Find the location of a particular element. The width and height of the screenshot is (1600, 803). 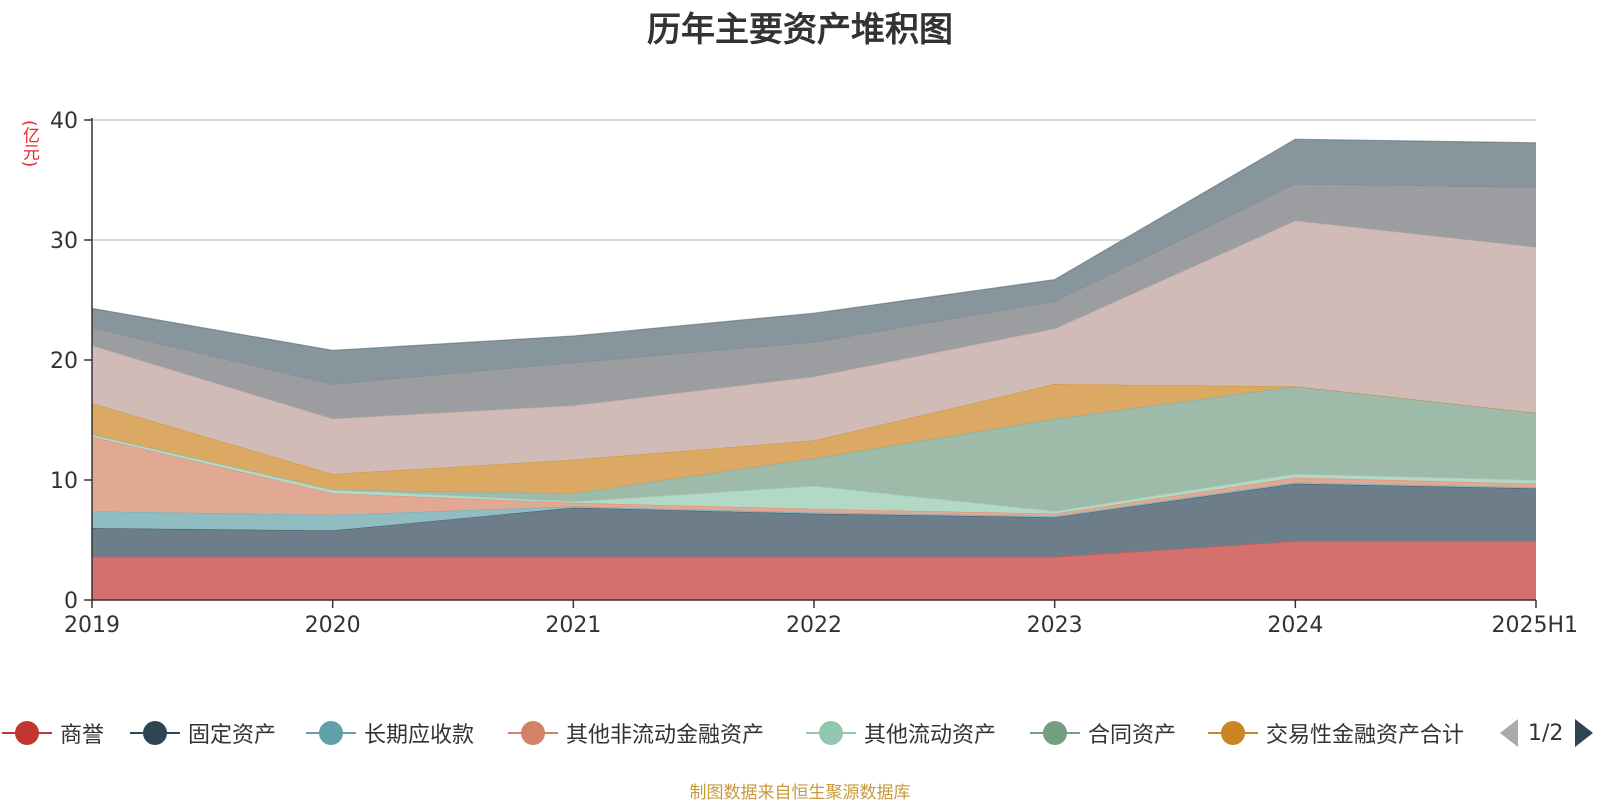

legend-label: 其他非流动金融资产 is located at coordinates (665, 735).